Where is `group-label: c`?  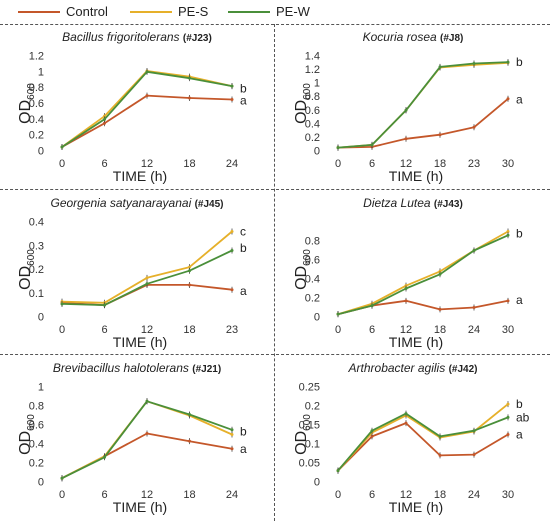 group-label: c is located at coordinates (243, 232).